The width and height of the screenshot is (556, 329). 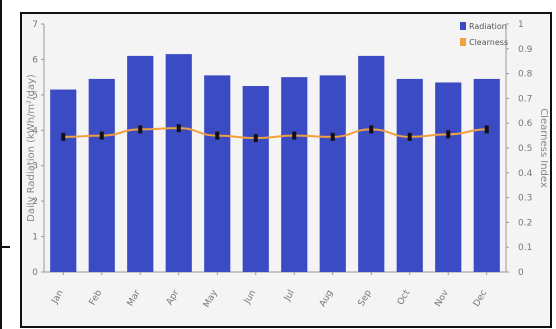 What do you see at coordinates (35, 60) in the screenshot?
I see `y-tick-label: 6` at bounding box center [35, 60].